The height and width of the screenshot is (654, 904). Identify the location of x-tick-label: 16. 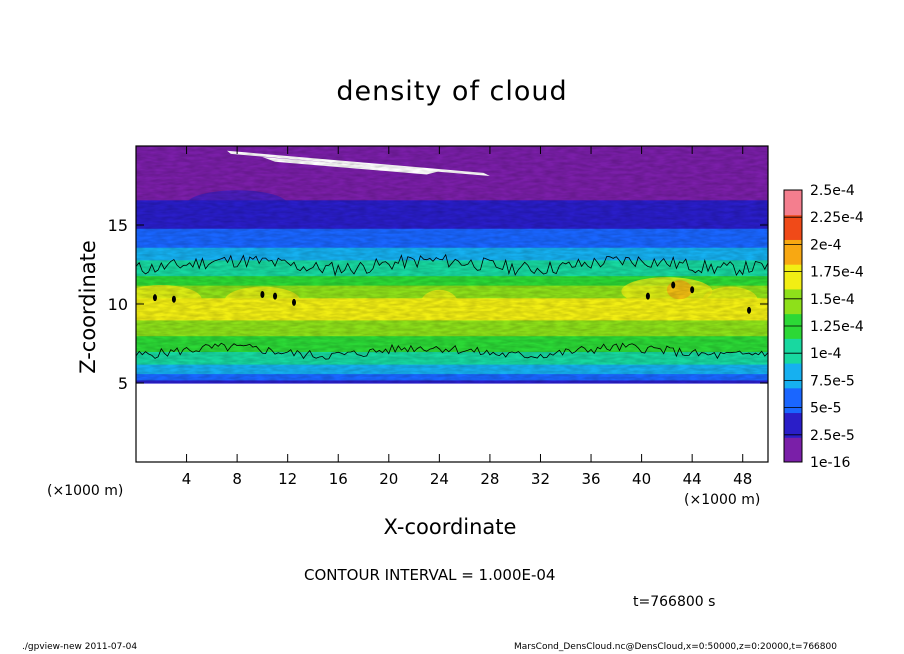
(338, 479).